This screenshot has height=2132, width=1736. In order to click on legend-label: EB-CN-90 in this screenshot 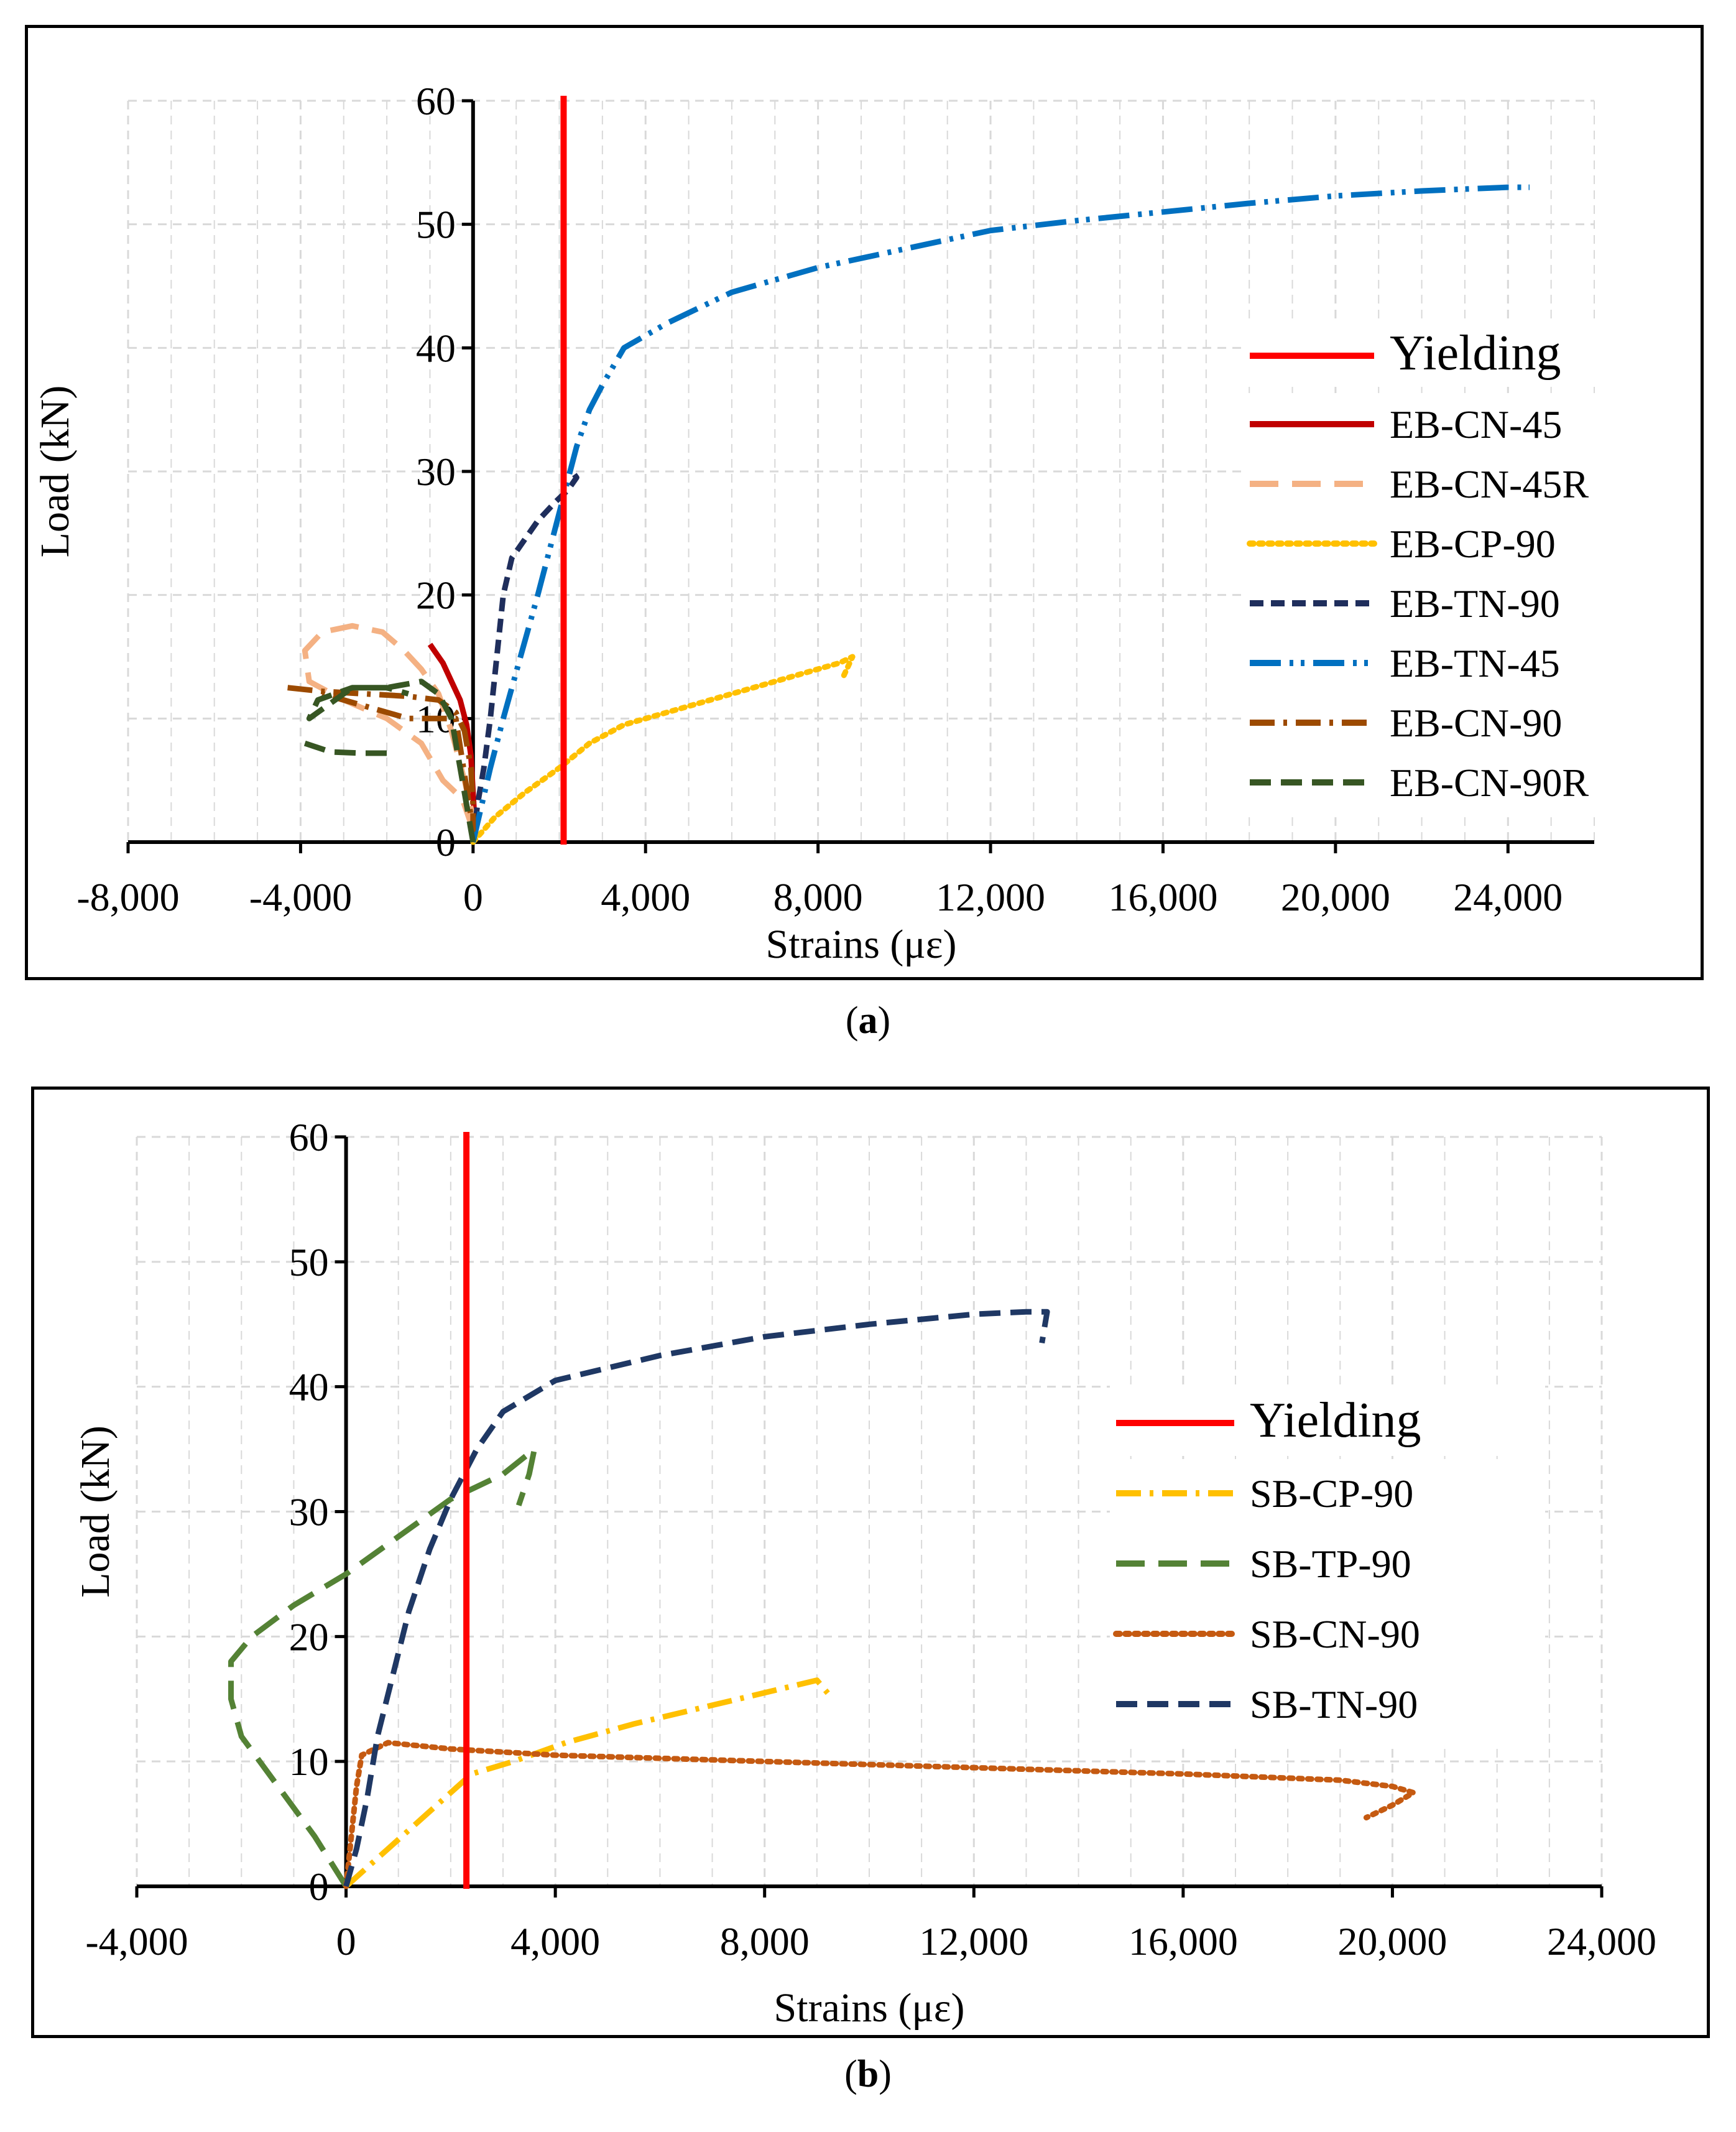, I will do `click(1476, 723)`.